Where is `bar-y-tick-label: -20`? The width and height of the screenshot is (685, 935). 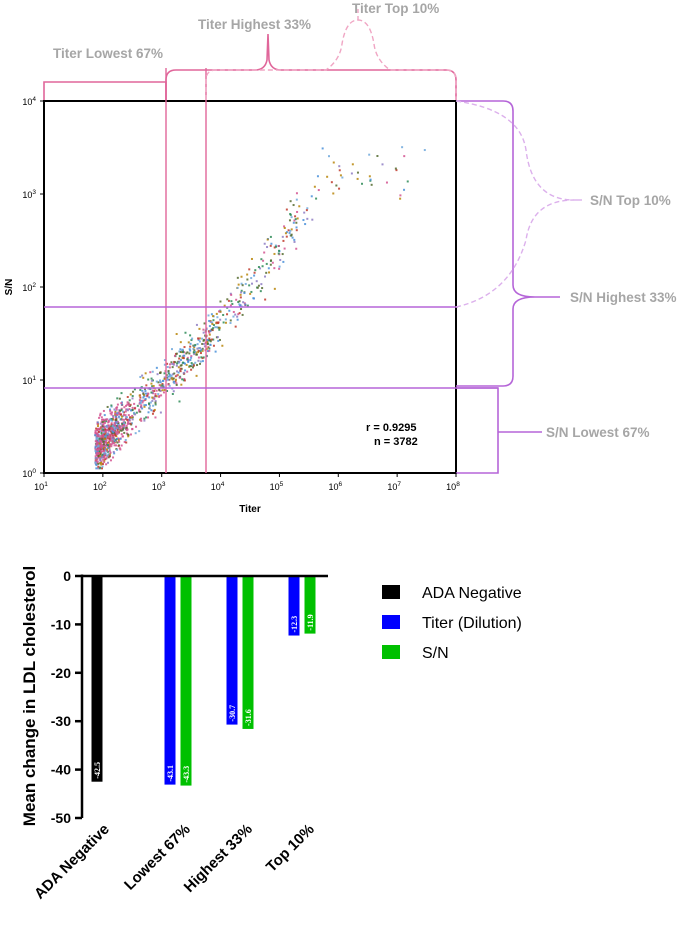
bar-y-tick-label: -20 is located at coordinates (61, 673).